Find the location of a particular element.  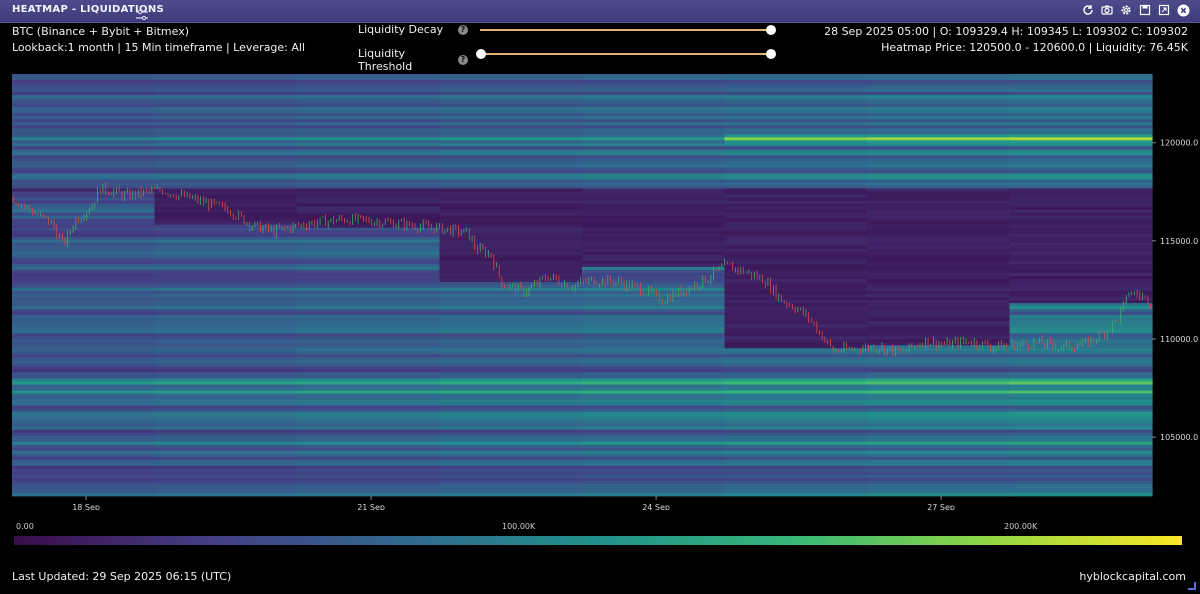

refresh-icon is located at coordinates (1088, 10).